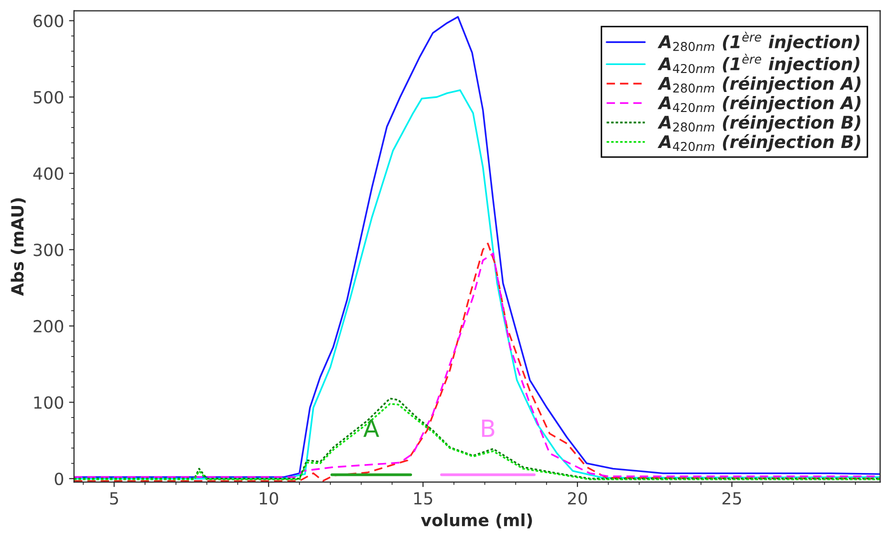 The height and width of the screenshot is (538, 881). I want to click on x-tick-label: 5, so click(114, 498).